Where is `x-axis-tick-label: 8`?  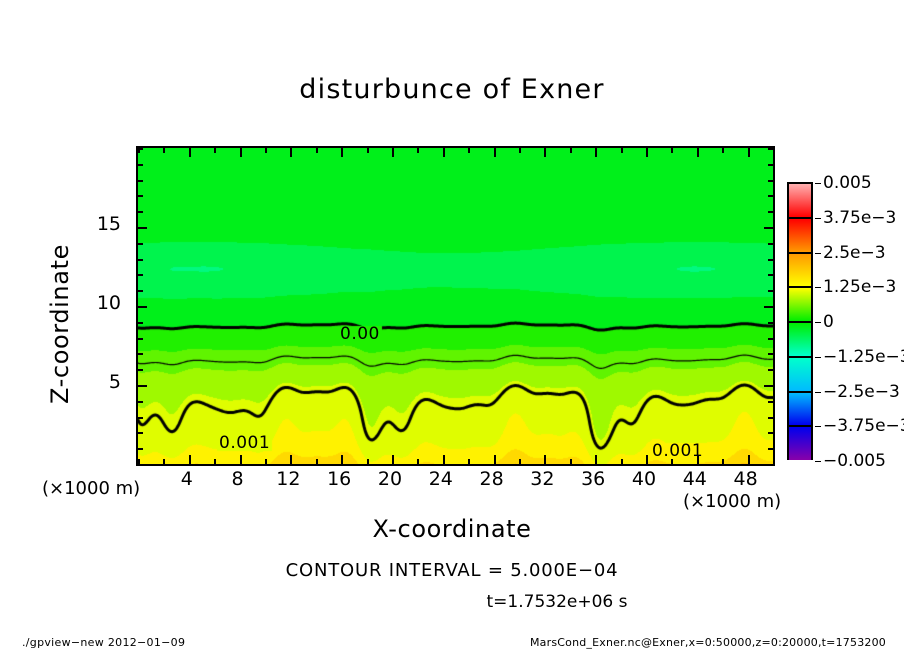 x-axis-tick-label: 8 is located at coordinates (237, 479).